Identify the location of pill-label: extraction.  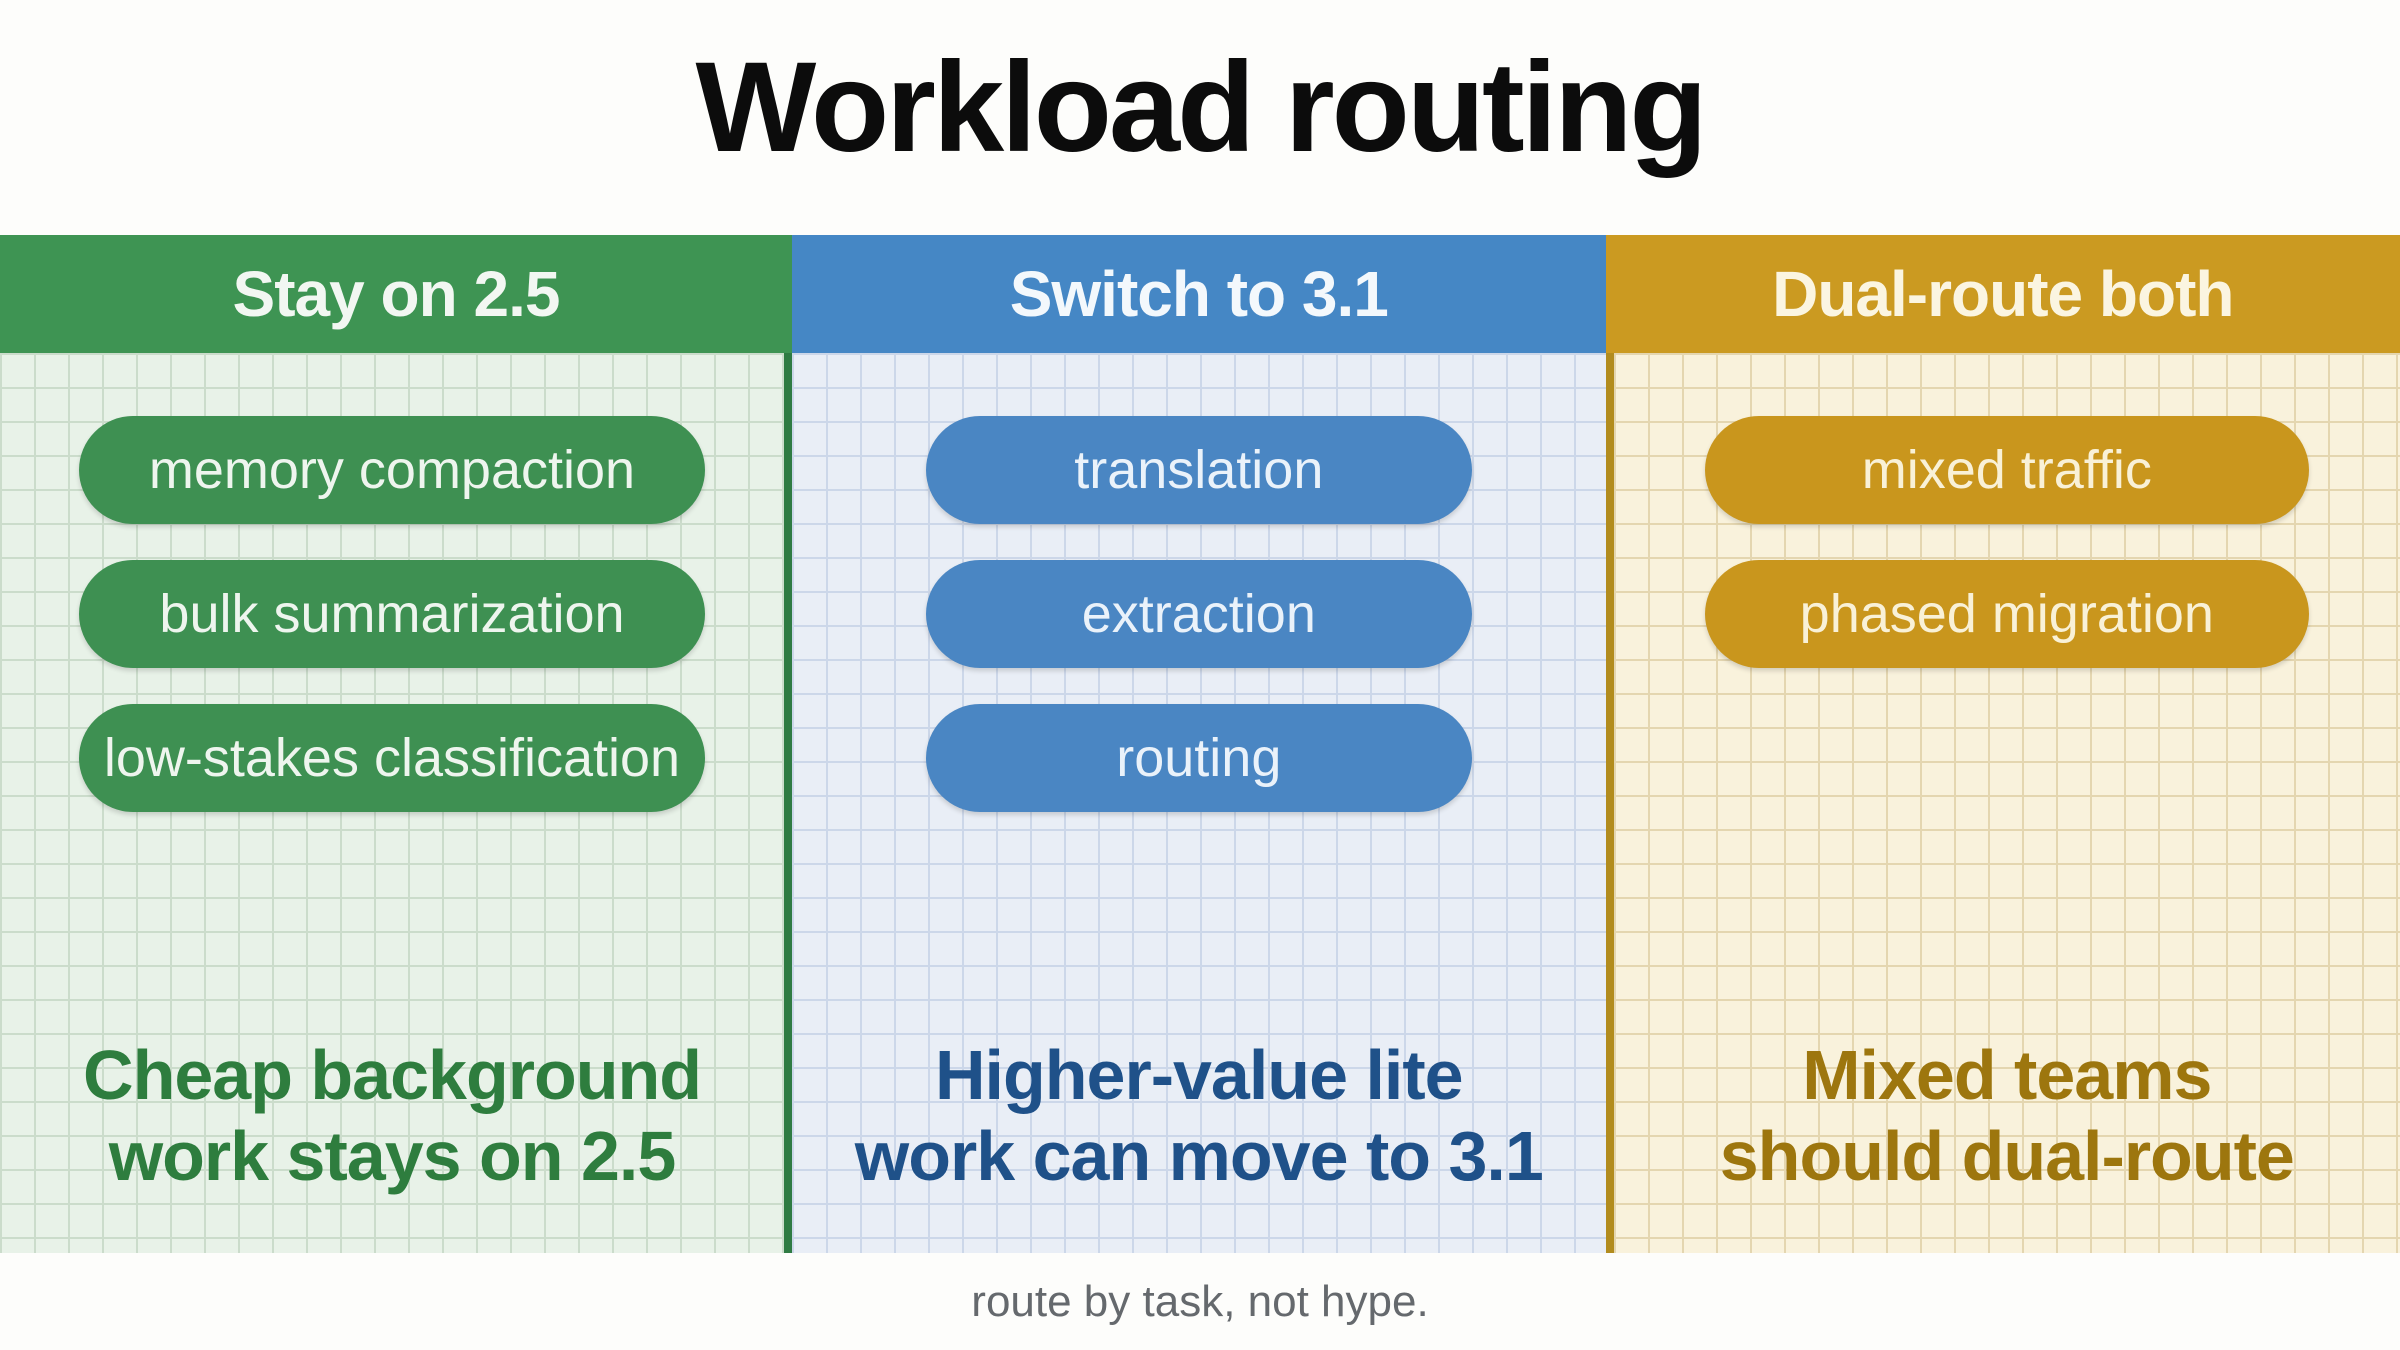
(1198, 614).